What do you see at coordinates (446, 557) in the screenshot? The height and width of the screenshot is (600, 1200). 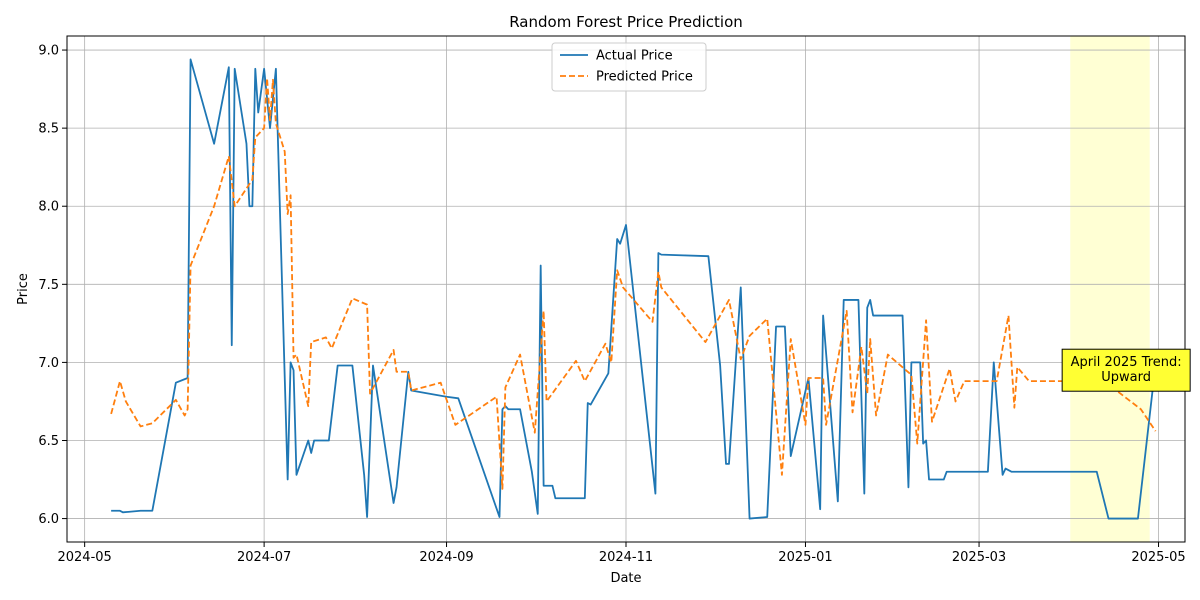 I see `x-tick-label: 2024-09` at bounding box center [446, 557].